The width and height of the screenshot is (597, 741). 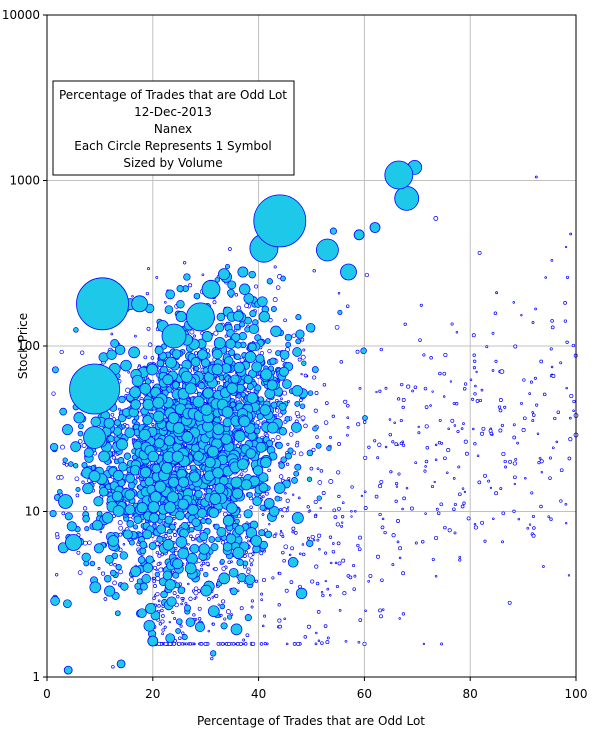 What do you see at coordinates (173, 129) in the screenshot?
I see `title-line-3: Nanex` at bounding box center [173, 129].